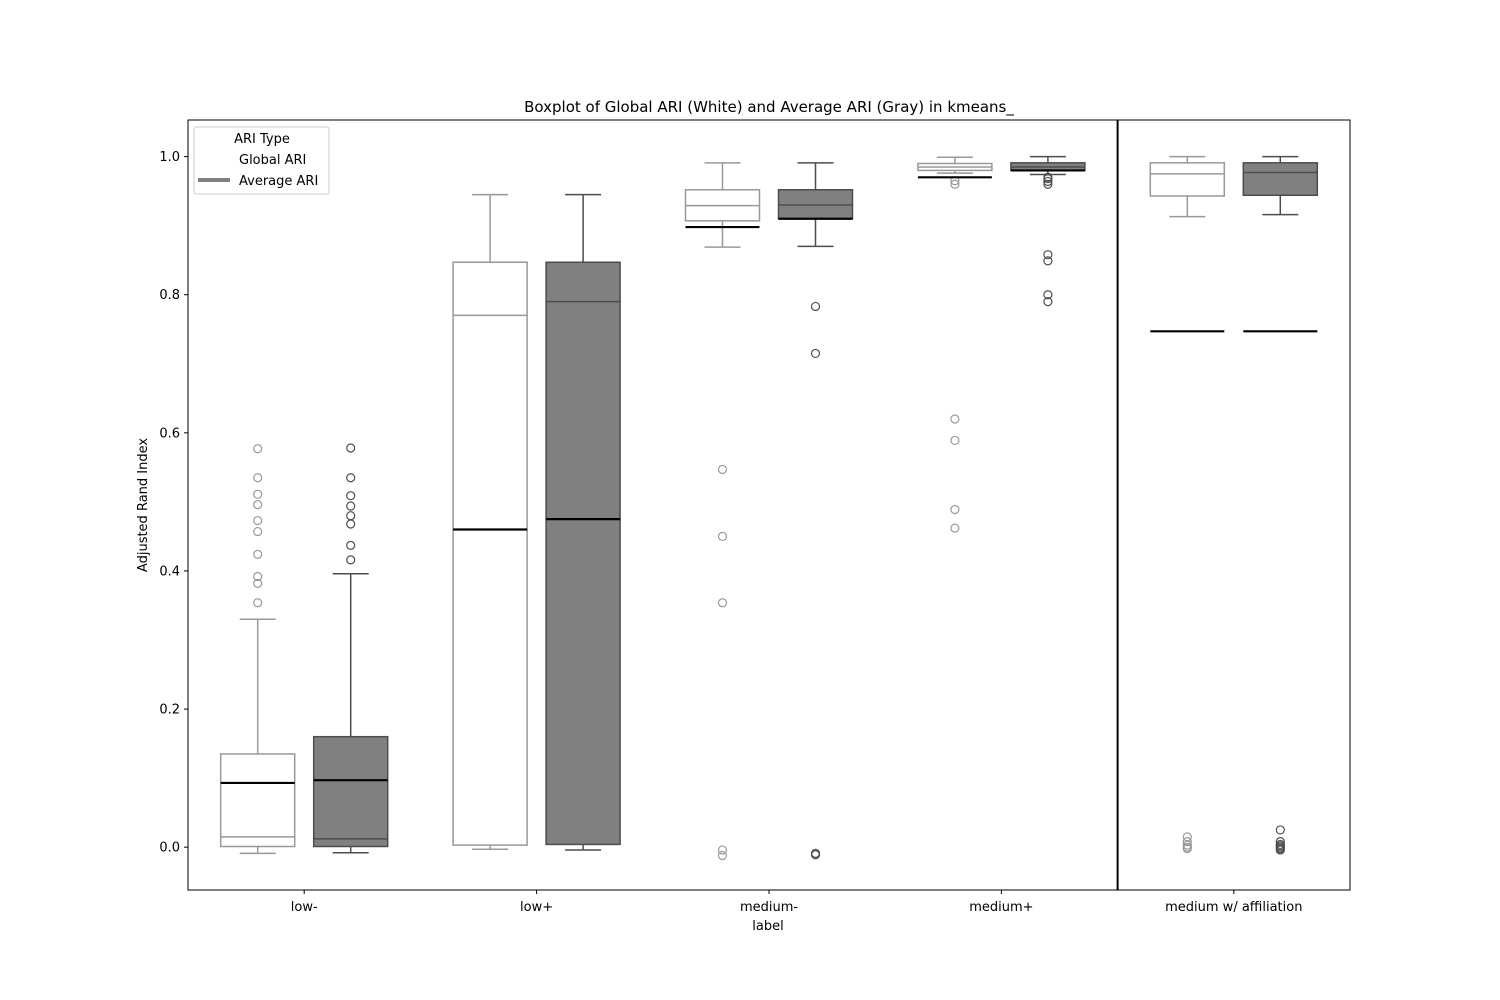  Describe the element at coordinates (169, 571) in the screenshot. I see `y-tick-label-2: 0.4` at that location.